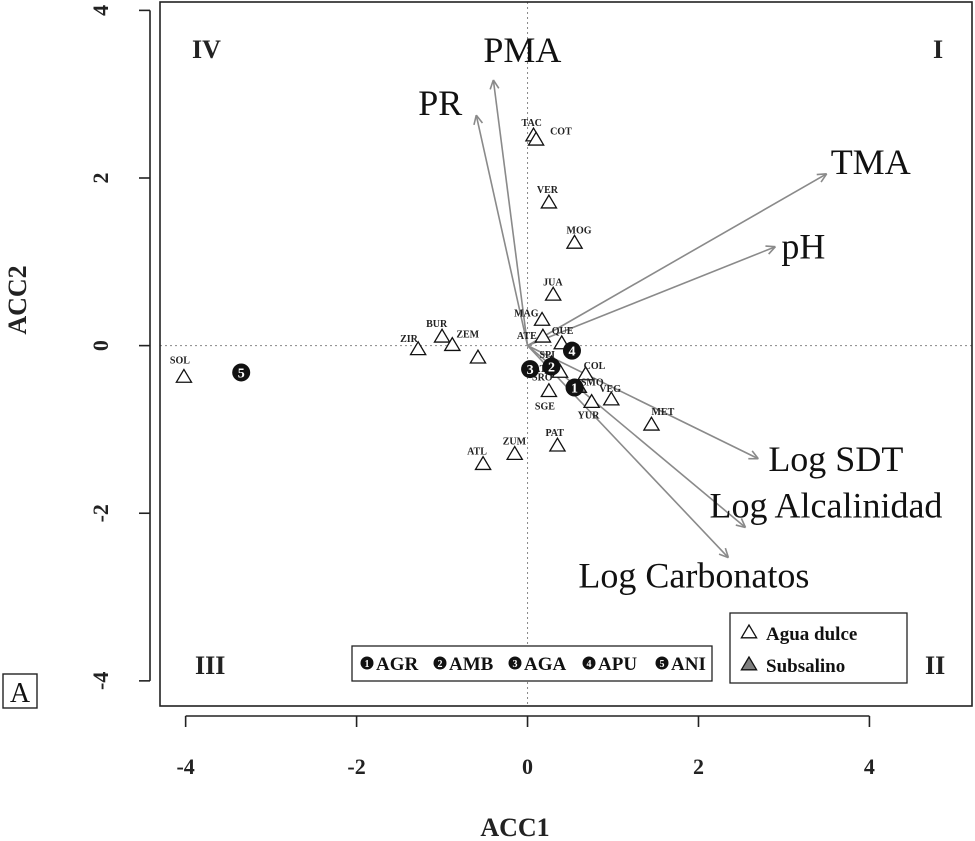  What do you see at coordinates (440, 103) in the screenshot?
I see `vector-label: PR` at bounding box center [440, 103].